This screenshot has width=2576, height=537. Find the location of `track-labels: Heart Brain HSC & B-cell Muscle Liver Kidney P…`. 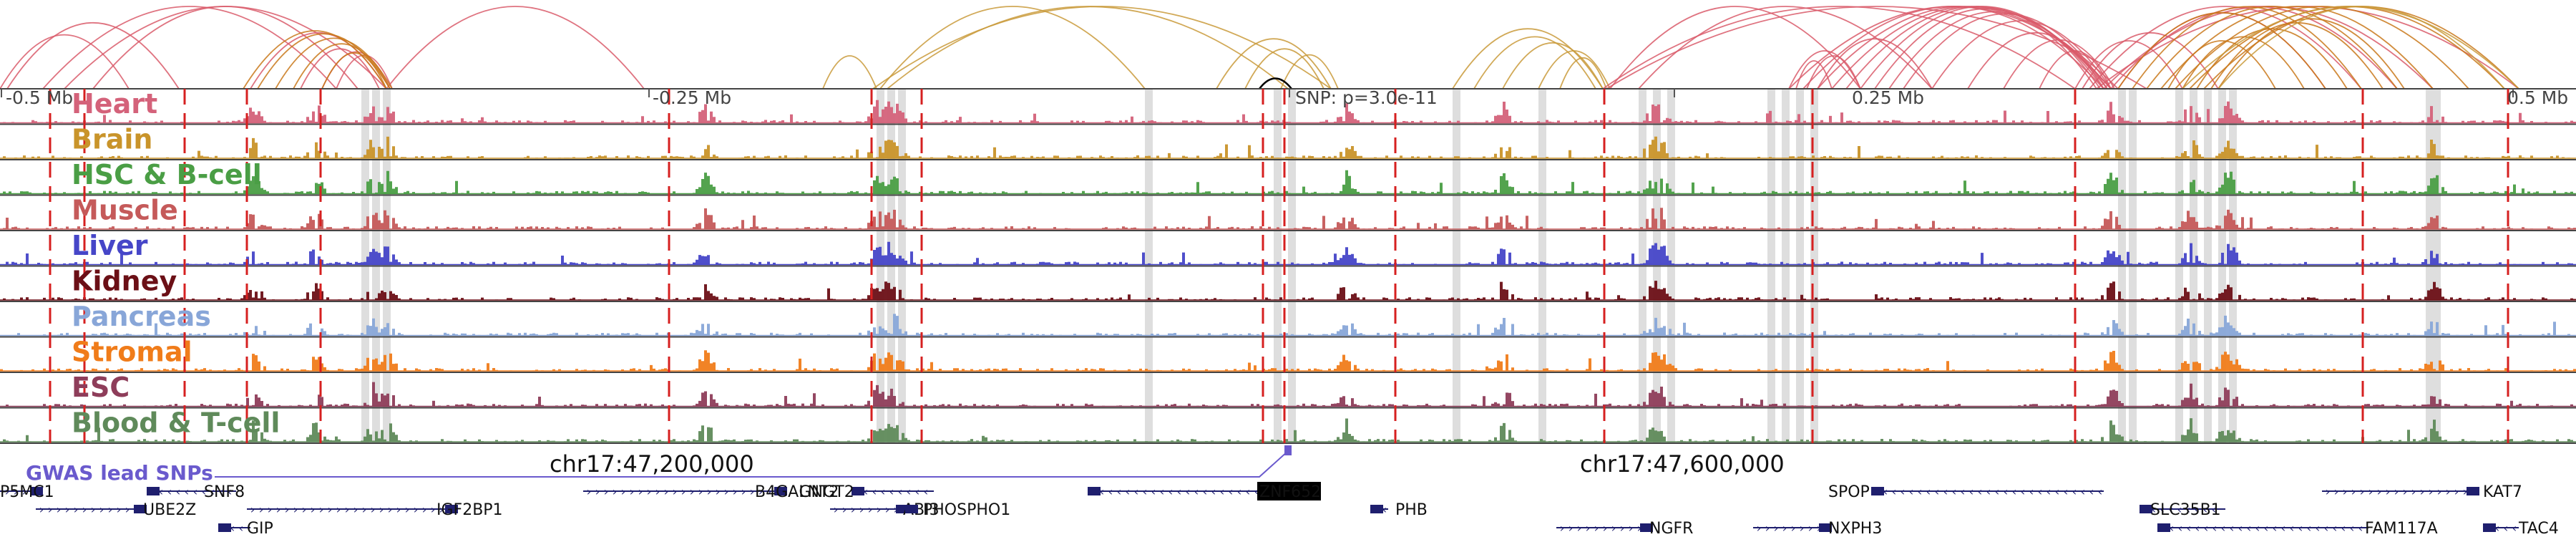

track-labels: Heart Brain HSC & B-cell Muscle Liver Kidney P… is located at coordinates (176, 263).